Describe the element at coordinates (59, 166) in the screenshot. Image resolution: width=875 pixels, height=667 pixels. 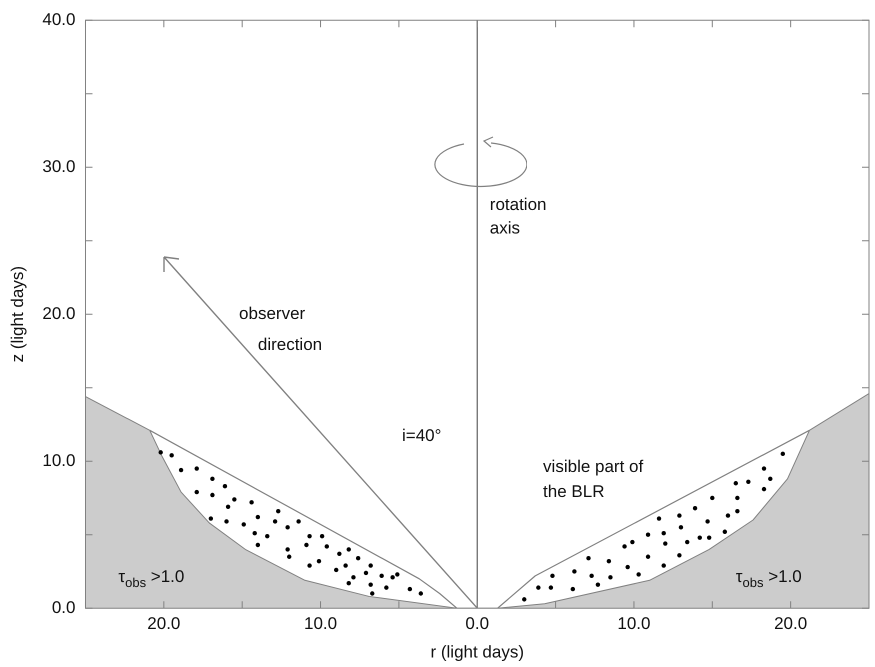
I see `y-tick-label: 30.0` at that location.